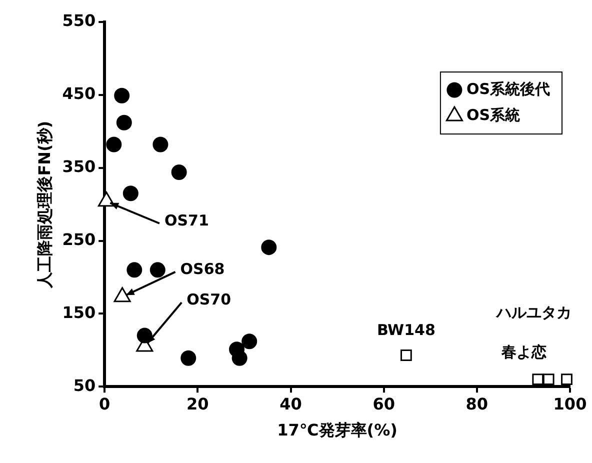 This screenshot has width=592, height=463. I want to click on x-tick-label: 100, so click(570, 404).